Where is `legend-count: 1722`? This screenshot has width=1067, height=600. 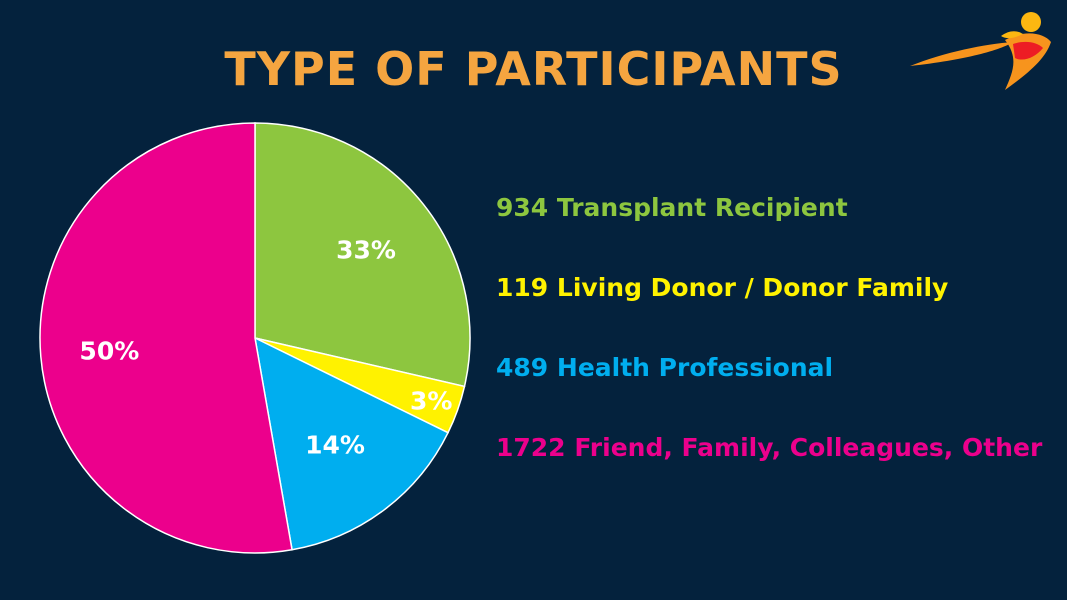 legend-count: 1722 is located at coordinates (531, 447).